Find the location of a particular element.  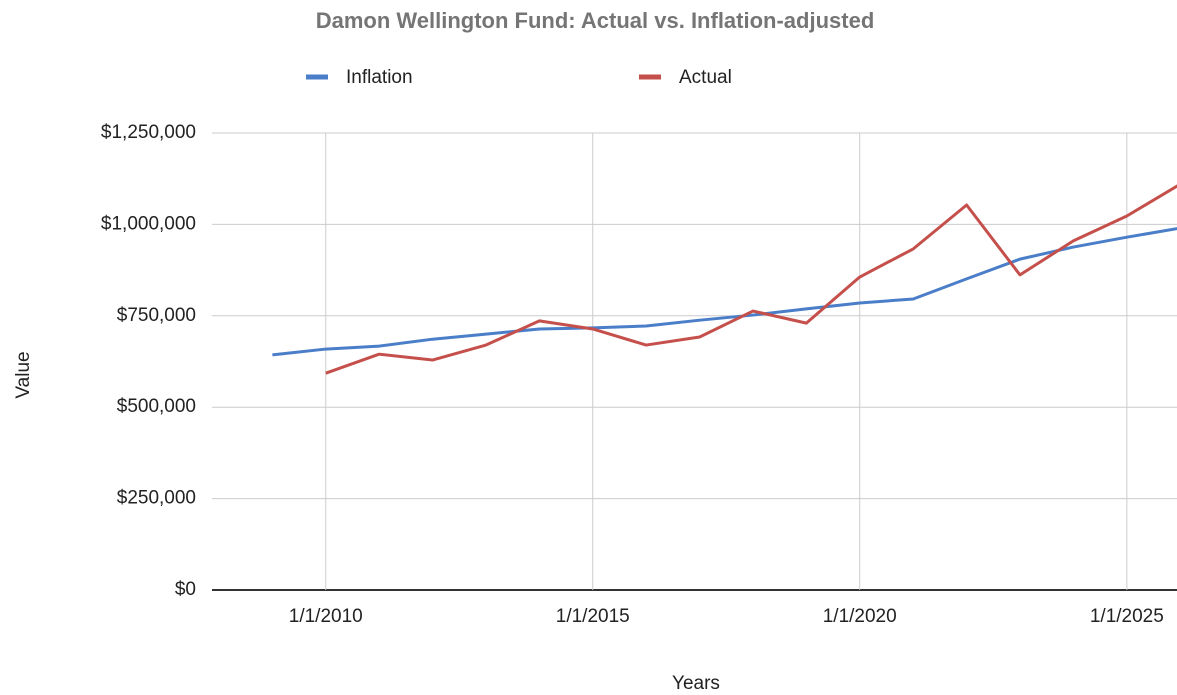

y-tick-label: $0 is located at coordinates (185, 589).